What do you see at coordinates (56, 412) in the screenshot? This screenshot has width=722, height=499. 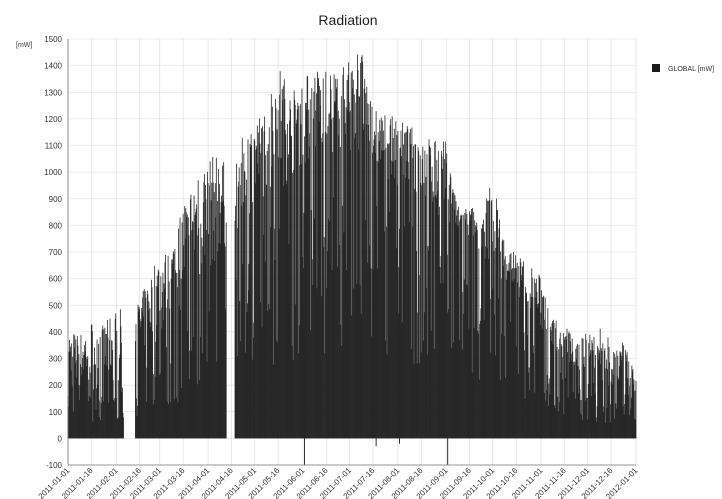 I see `y-tick-label: 100` at bounding box center [56, 412].